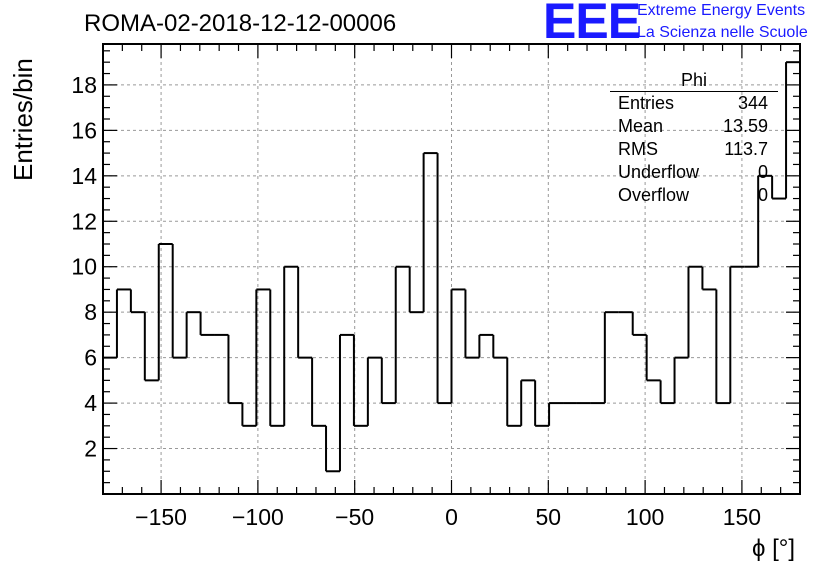  Describe the element at coordinates (84, 267) in the screenshot. I see `y-tick-label: 10` at that location.